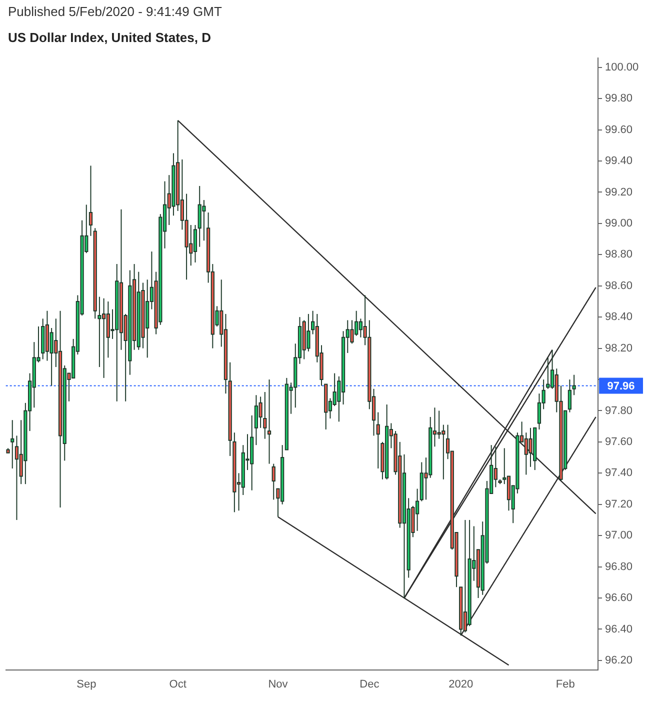 This screenshot has width=646, height=703. I want to click on y-tick-label: 97.00, so click(619, 536).